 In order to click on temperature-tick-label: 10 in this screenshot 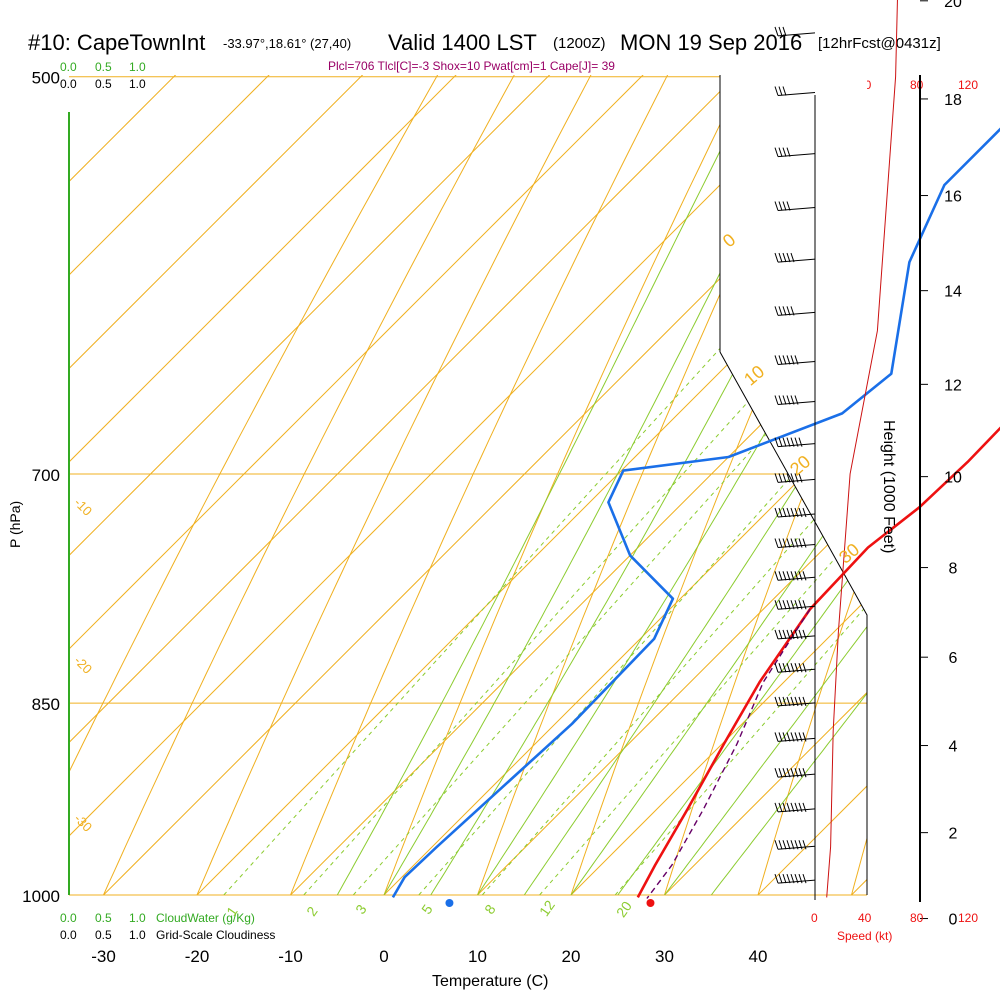, I will do `click(477, 956)`.